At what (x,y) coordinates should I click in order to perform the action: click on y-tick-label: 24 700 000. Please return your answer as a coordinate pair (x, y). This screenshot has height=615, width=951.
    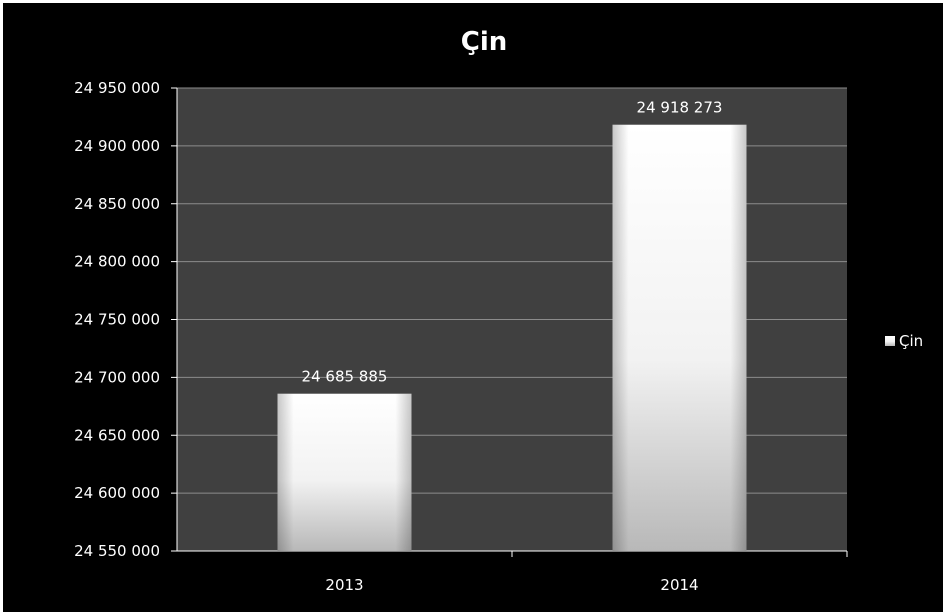
    Looking at the image, I should click on (117, 377).